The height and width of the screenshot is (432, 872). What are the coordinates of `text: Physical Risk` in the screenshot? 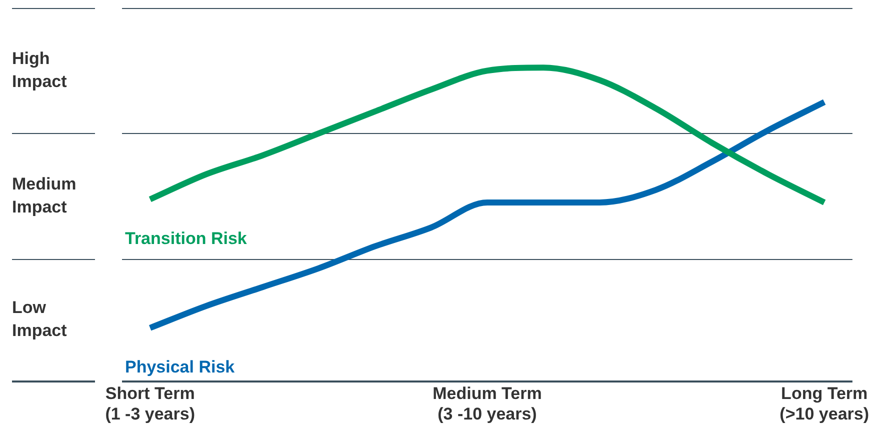 It's located at (180, 367).